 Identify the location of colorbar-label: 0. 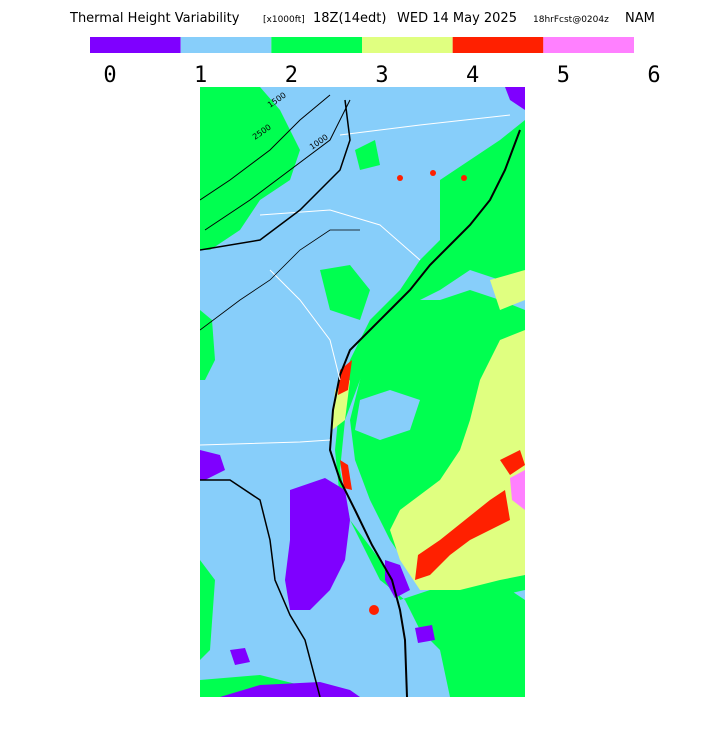
(109, 75).